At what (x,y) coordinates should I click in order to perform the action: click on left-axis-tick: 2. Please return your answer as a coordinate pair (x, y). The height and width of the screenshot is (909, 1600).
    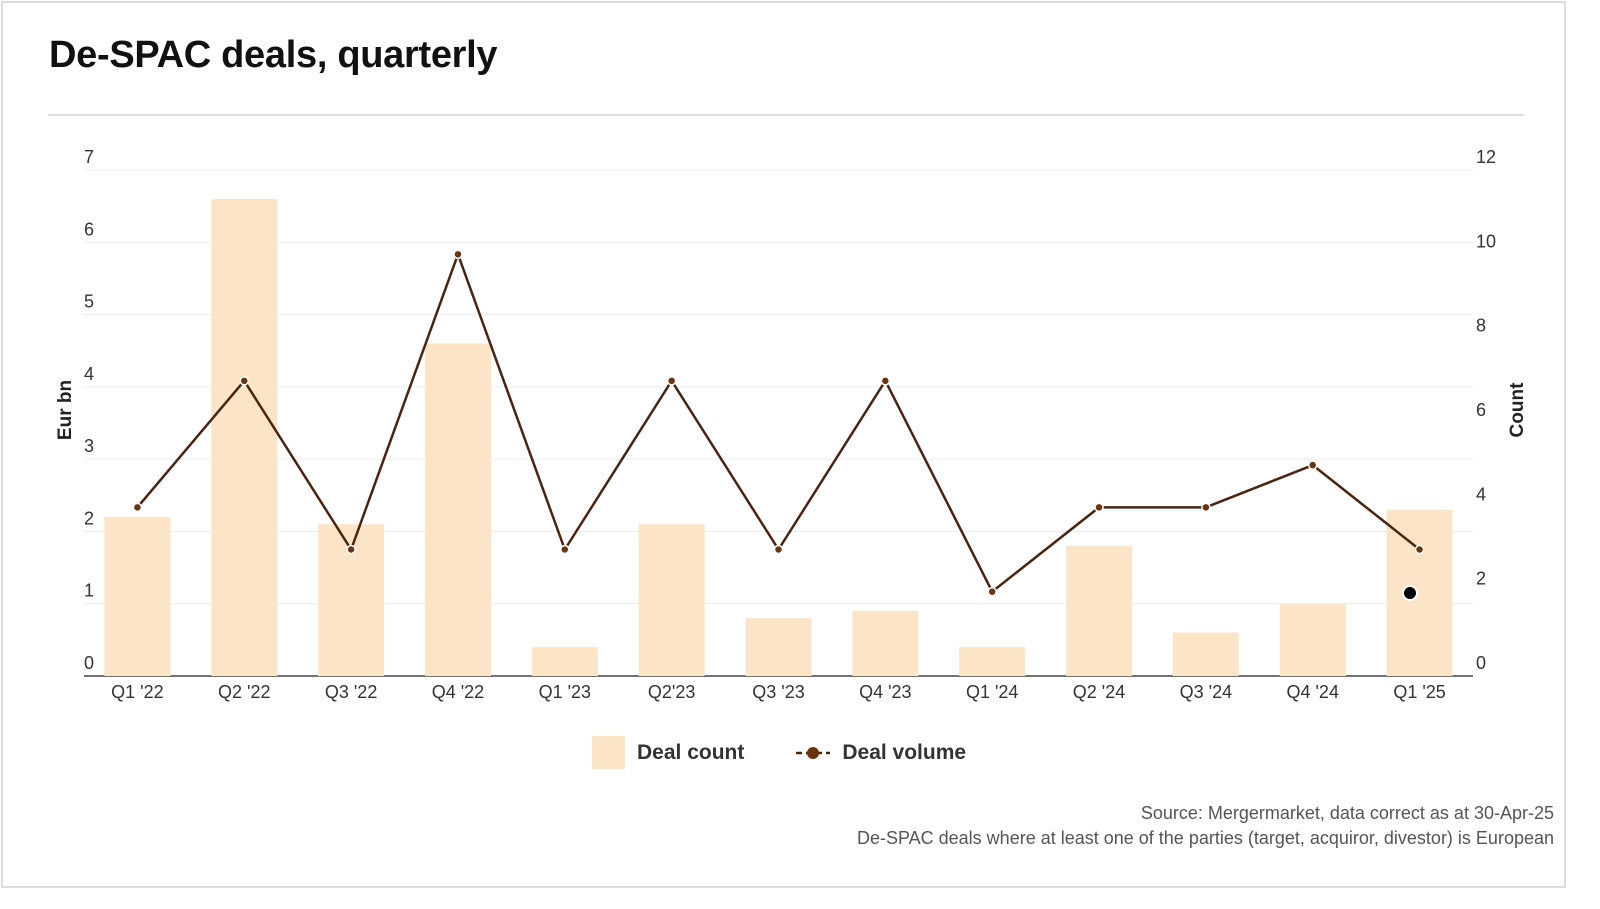
    Looking at the image, I should click on (89, 518).